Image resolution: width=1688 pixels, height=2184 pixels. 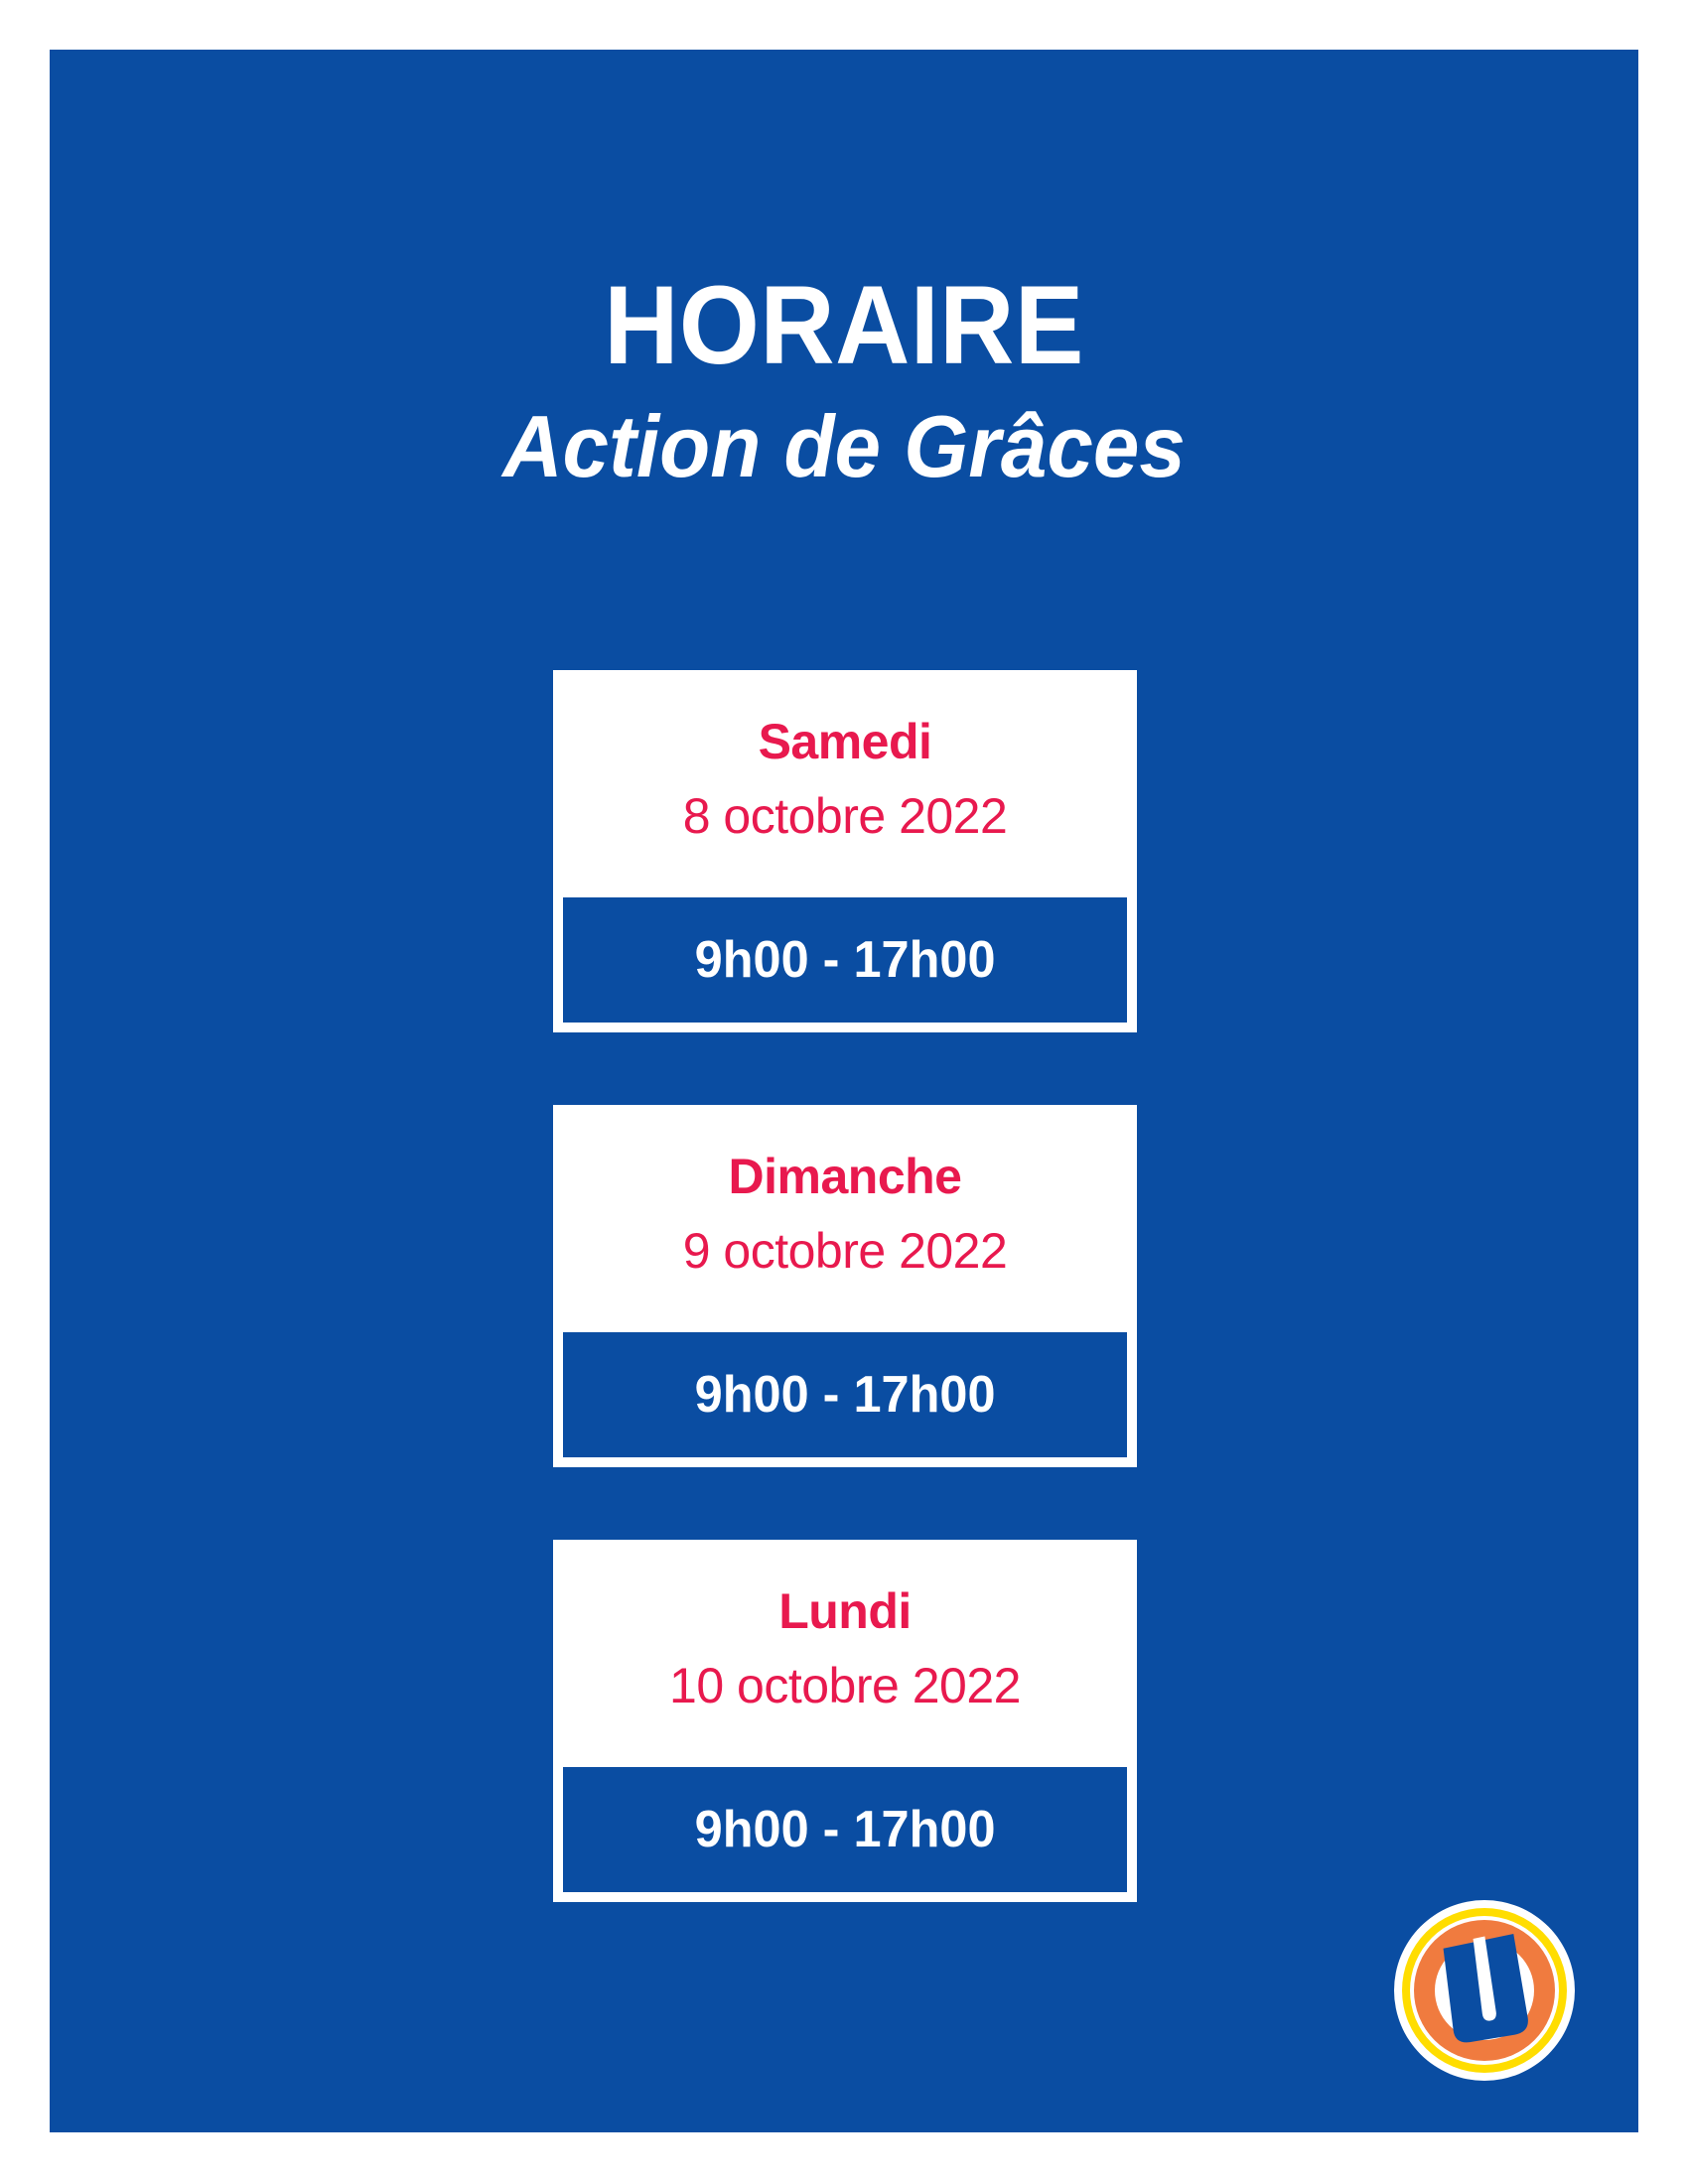 What do you see at coordinates (845, 1250) in the screenshot?
I see `day-date: 9 octobre 2022` at bounding box center [845, 1250].